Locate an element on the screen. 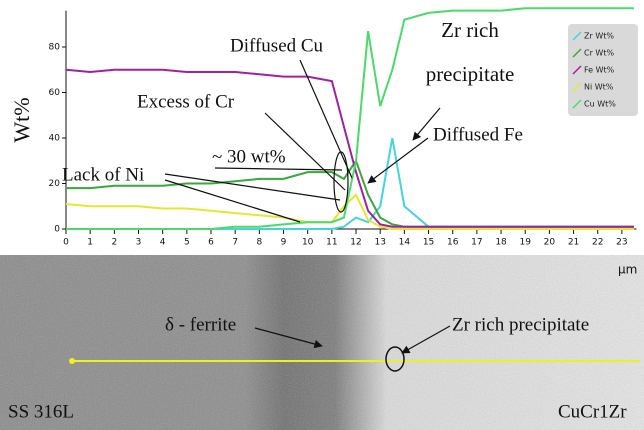 The height and width of the screenshot is (430, 644). series-line is located at coordinates (349, 211).